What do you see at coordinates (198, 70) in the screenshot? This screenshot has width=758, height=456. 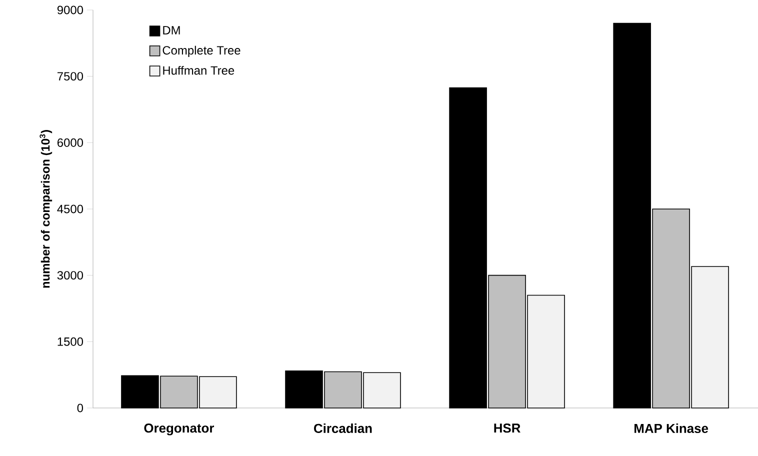 I see `legend-label: Huffman Tree` at bounding box center [198, 70].